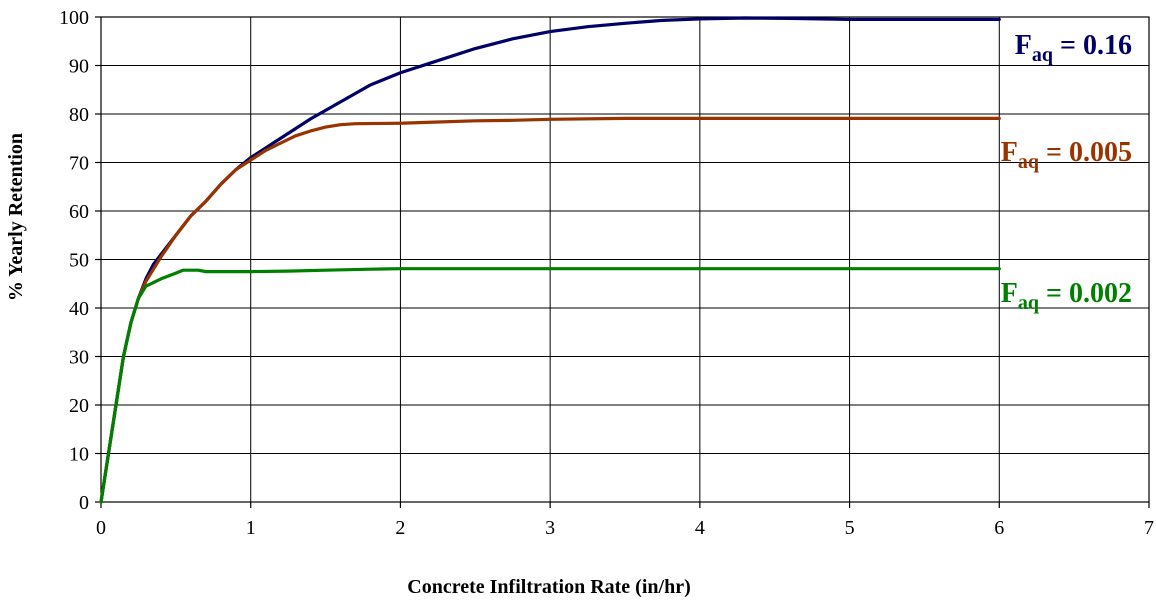 This screenshot has width=1156, height=607. What do you see at coordinates (101, 528) in the screenshot?
I see `x-tick-label: 0` at bounding box center [101, 528].